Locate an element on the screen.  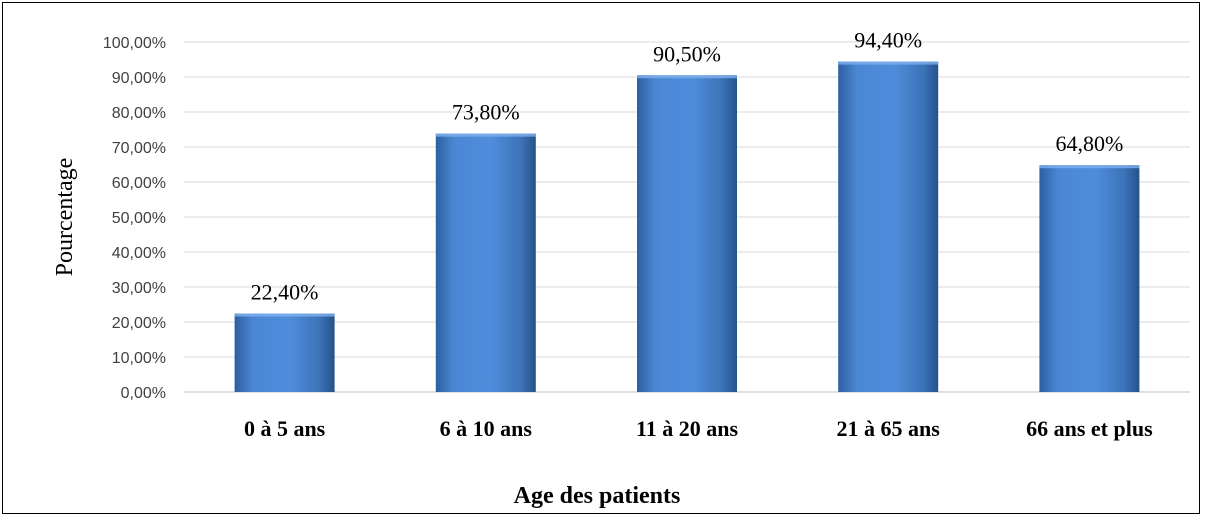
y-tick-label: 10,00% is located at coordinates (139, 358).